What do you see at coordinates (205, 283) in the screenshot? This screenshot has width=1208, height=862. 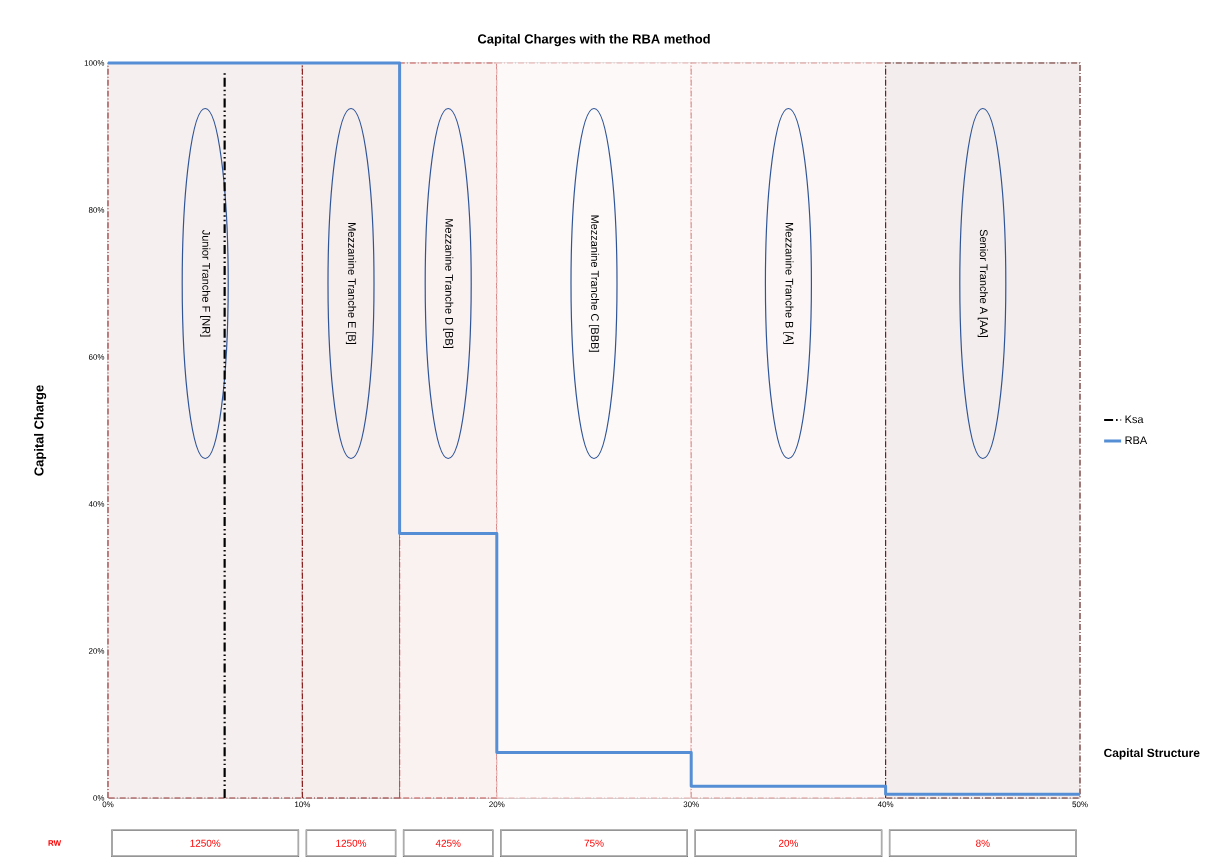 I see `band-label: Junior Tranche F [NR]` at bounding box center [205, 283].